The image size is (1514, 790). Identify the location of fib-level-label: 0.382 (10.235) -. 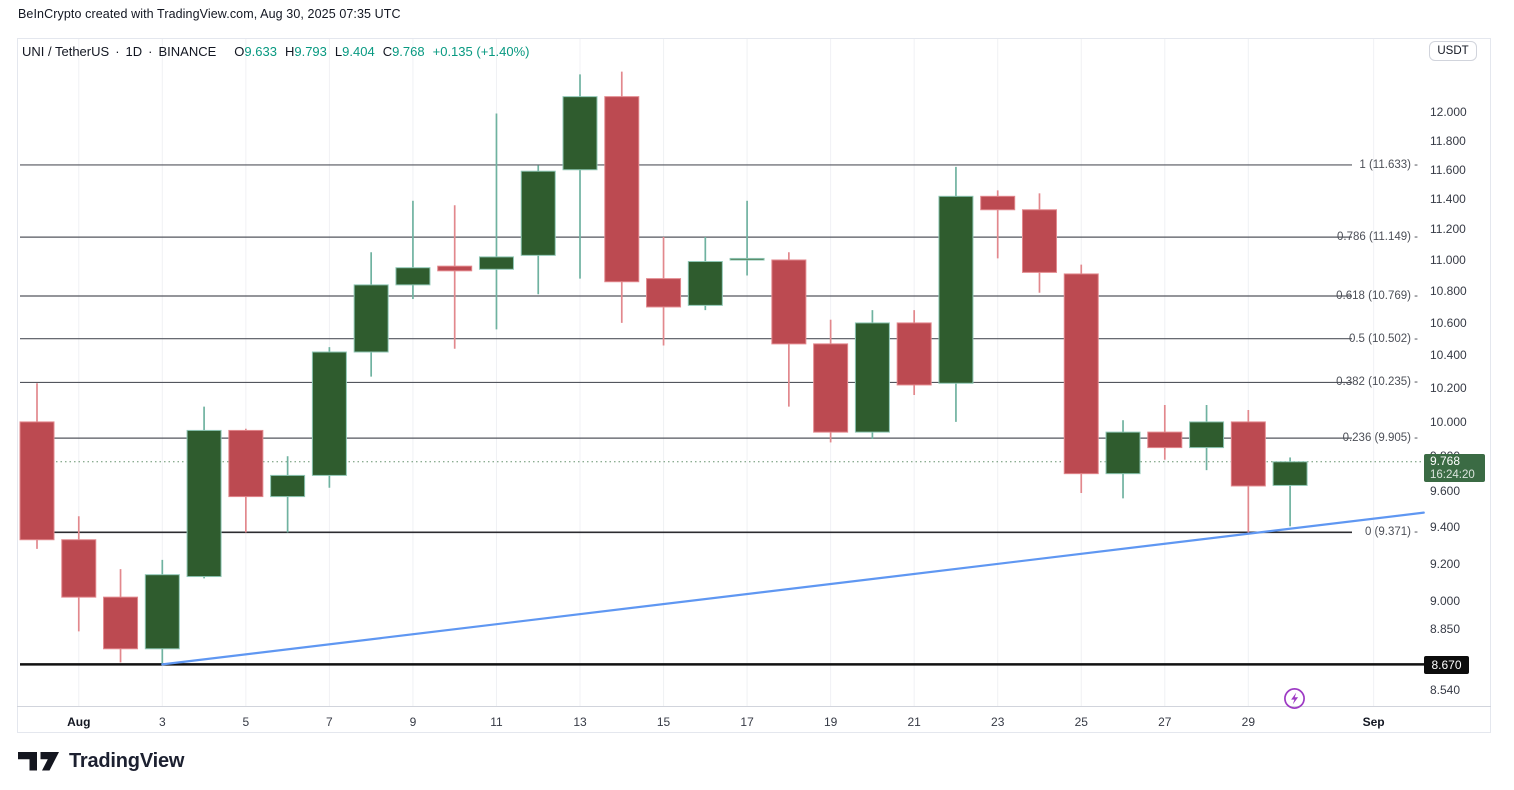
(1377, 382).